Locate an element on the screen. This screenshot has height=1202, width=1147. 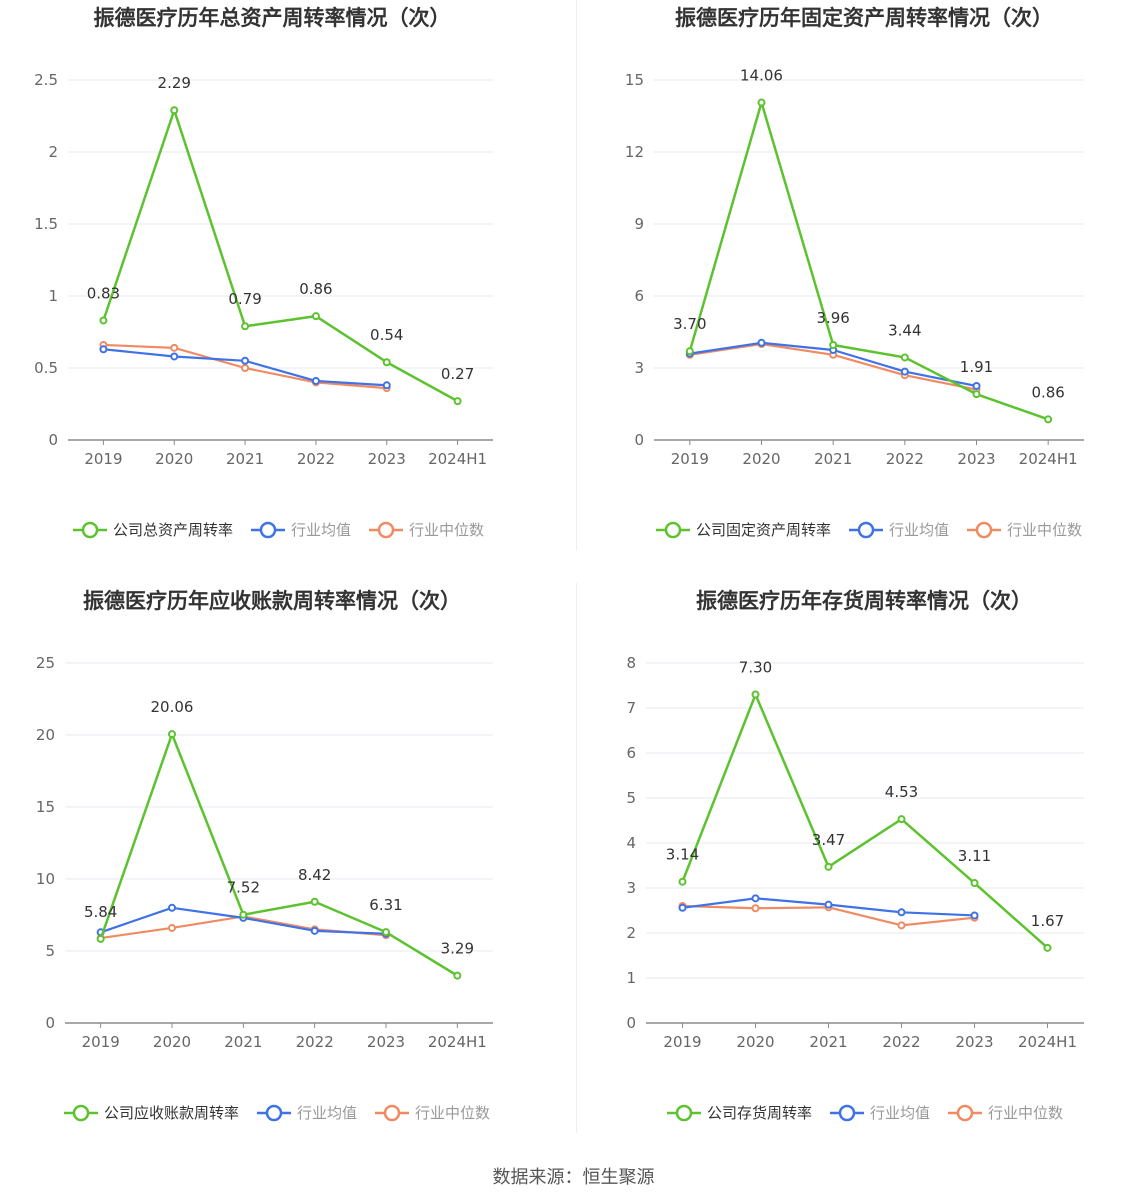
data-label: 3.96 is located at coordinates (832, 318).